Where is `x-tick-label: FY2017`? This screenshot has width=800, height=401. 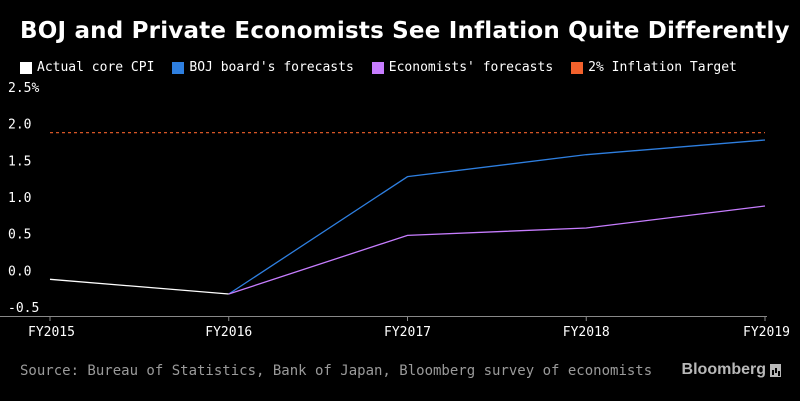 x-tick-label: FY2017 is located at coordinates (407, 332).